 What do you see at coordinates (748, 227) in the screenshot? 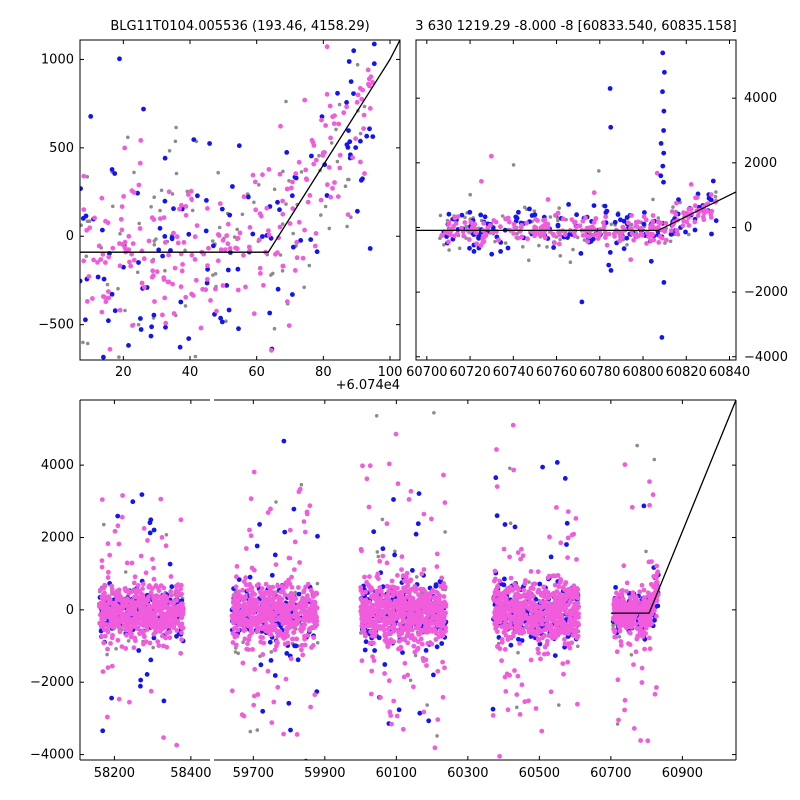
I see `tr-ytick-label: 0` at bounding box center [748, 227].